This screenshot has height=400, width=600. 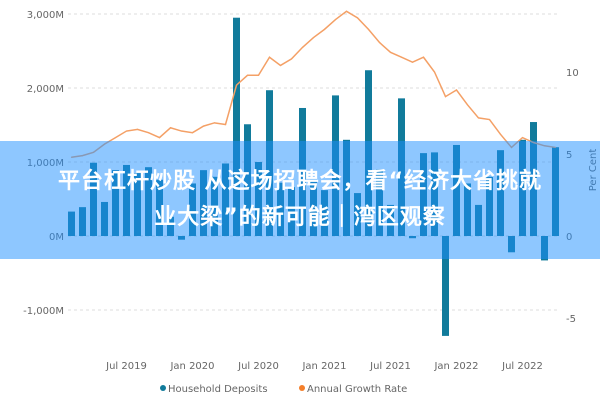 What do you see at coordinates (43, 311) in the screenshot?
I see `y-tick-label: -1,000M` at bounding box center [43, 311].